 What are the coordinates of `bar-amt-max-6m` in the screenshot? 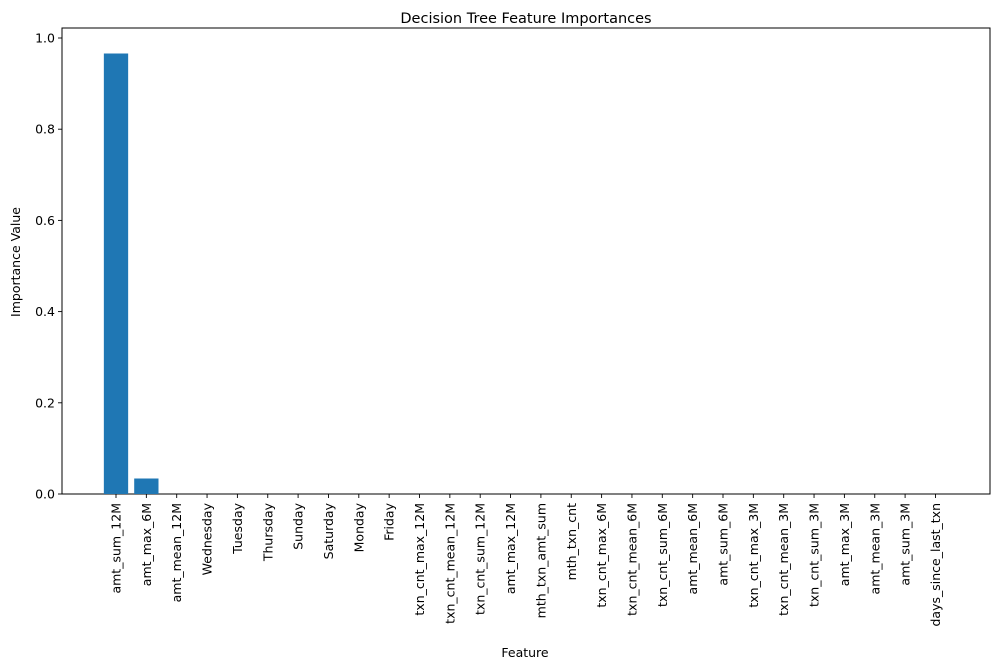 It's located at (146, 486).